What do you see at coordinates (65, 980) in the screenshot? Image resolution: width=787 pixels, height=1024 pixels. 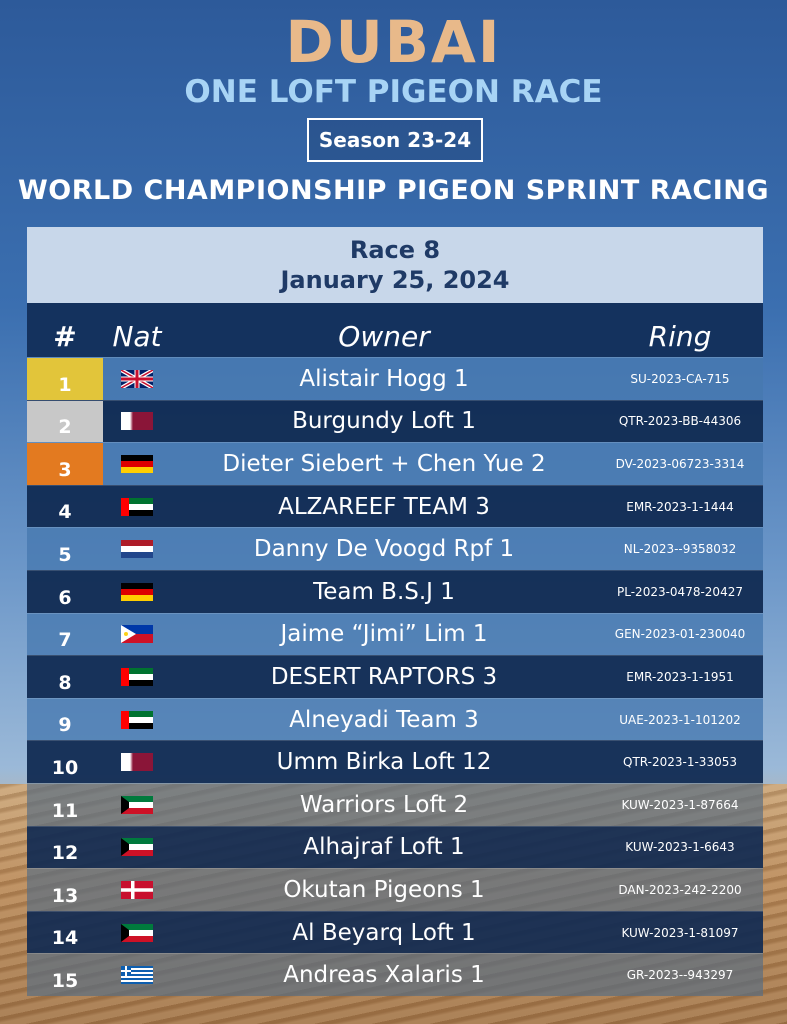 I see `position-cell: 15` at bounding box center [65, 980].